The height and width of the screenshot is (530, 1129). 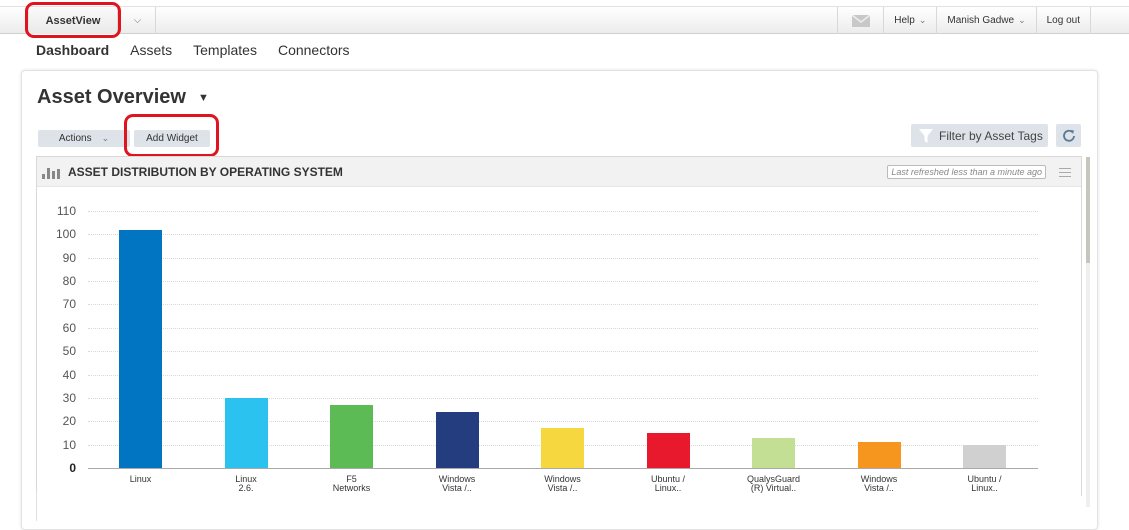 What do you see at coordinates (42, 506) in the screenshot?
I see `divider` at bounding box center [42, 506].